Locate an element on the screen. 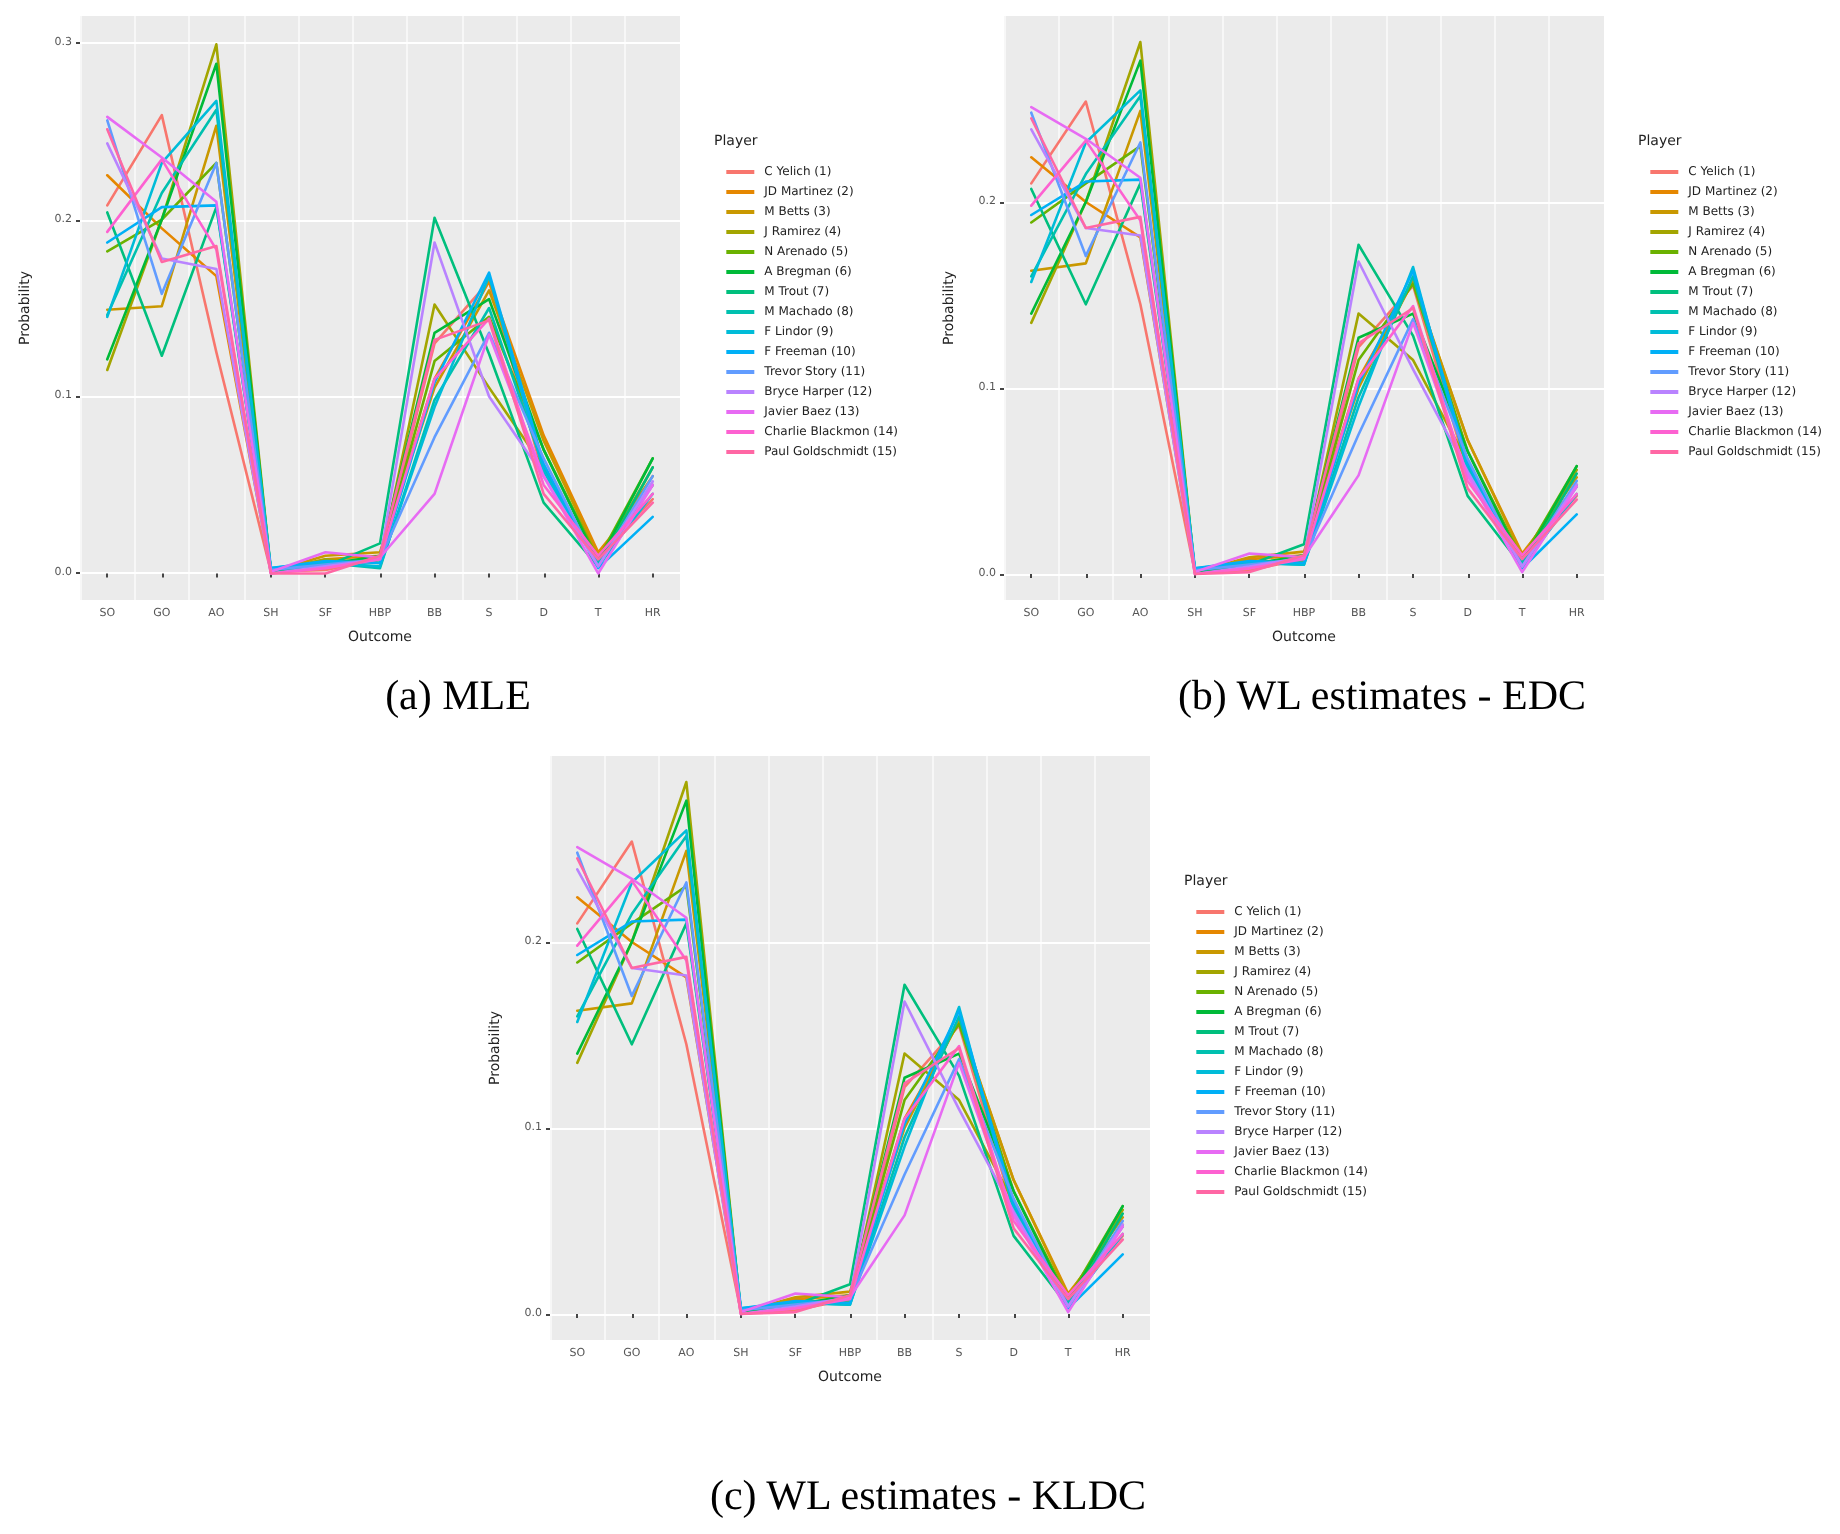  text: (a) MLE is located at coordinates (458, 695).